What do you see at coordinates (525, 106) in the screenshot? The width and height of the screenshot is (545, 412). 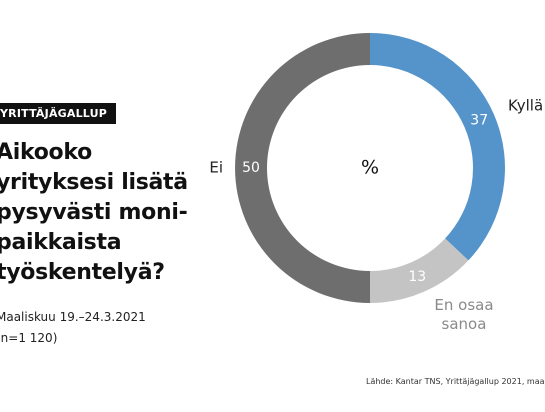 I see `slice-category-label: Kyllä` at bounding box center [525, 106].